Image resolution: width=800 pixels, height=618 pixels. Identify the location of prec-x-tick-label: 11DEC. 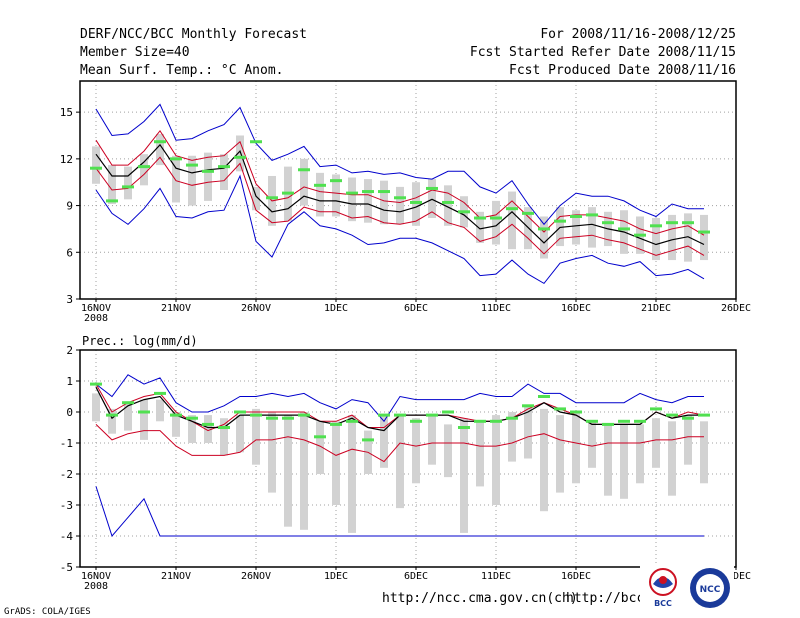
(496, 576).